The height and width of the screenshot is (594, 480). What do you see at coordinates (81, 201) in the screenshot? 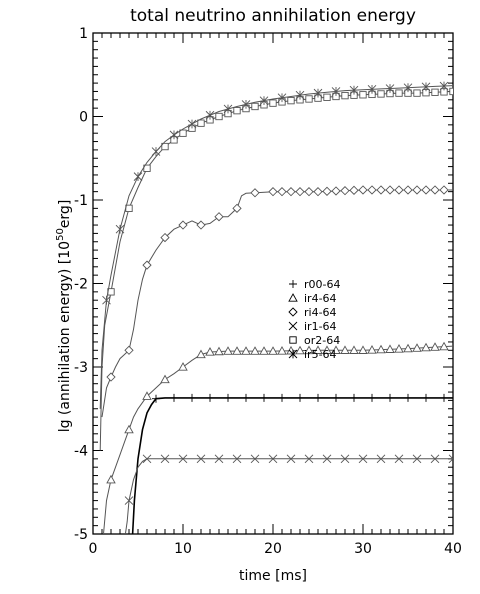
I see `y-tick-label: -1` at bounding box center [81, 201].